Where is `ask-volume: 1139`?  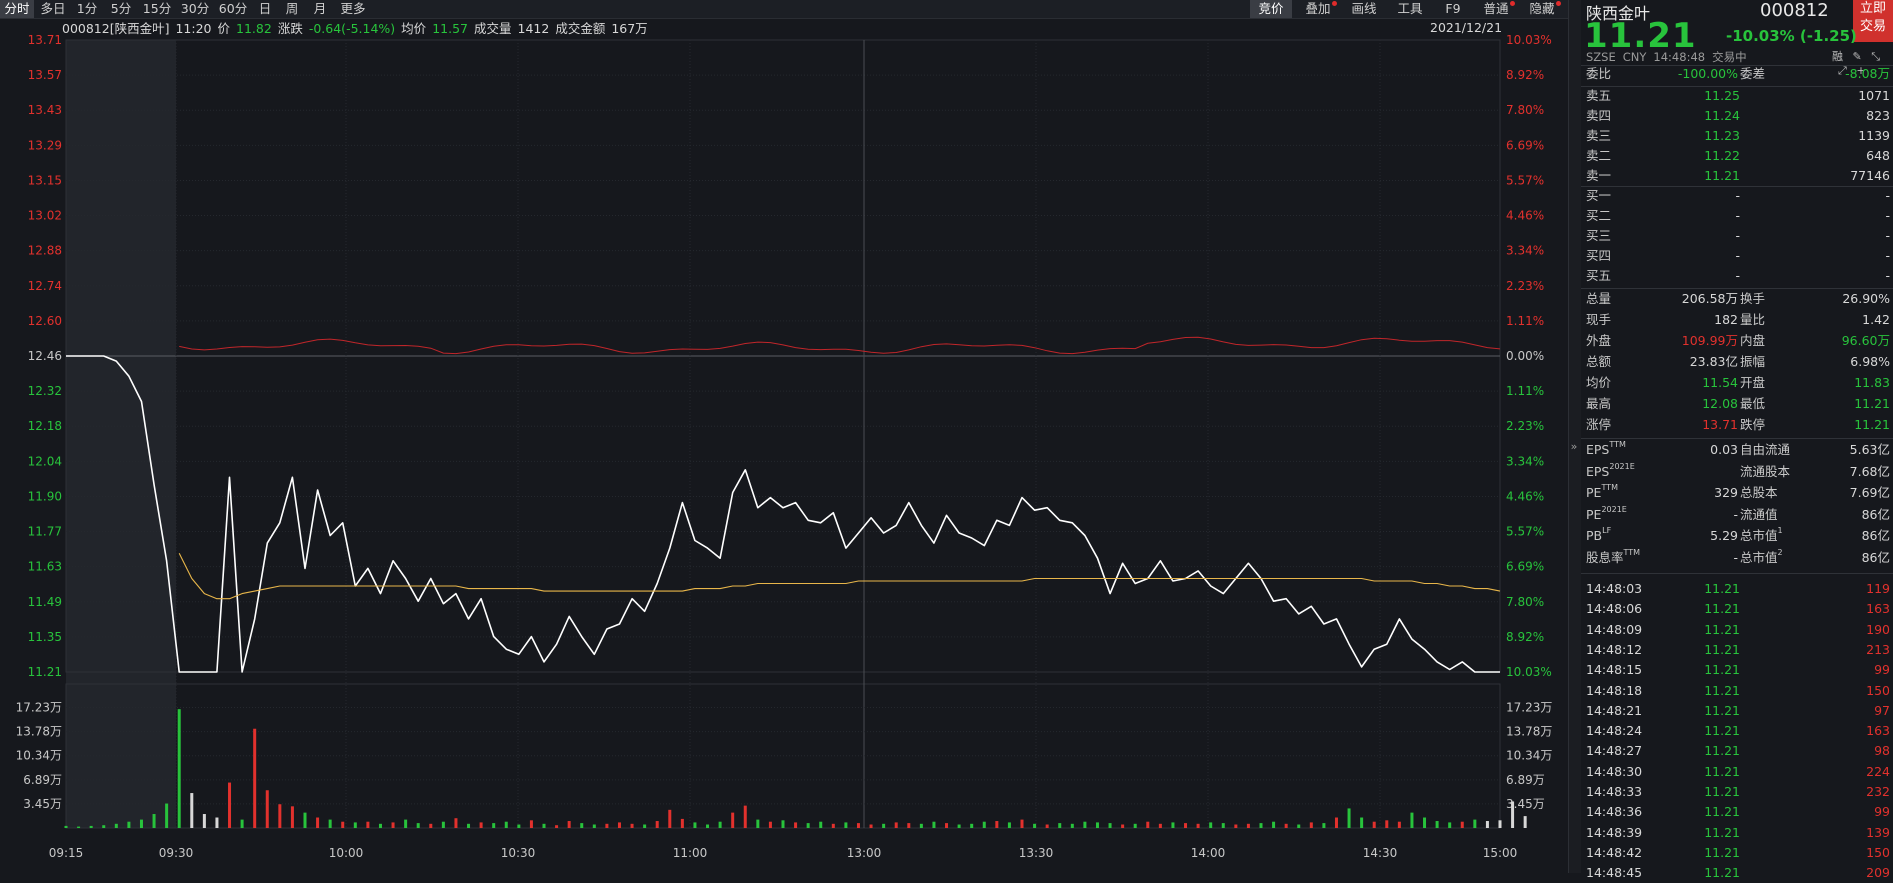
ask-volume: 1139 is located at coordinates (1874, 135).